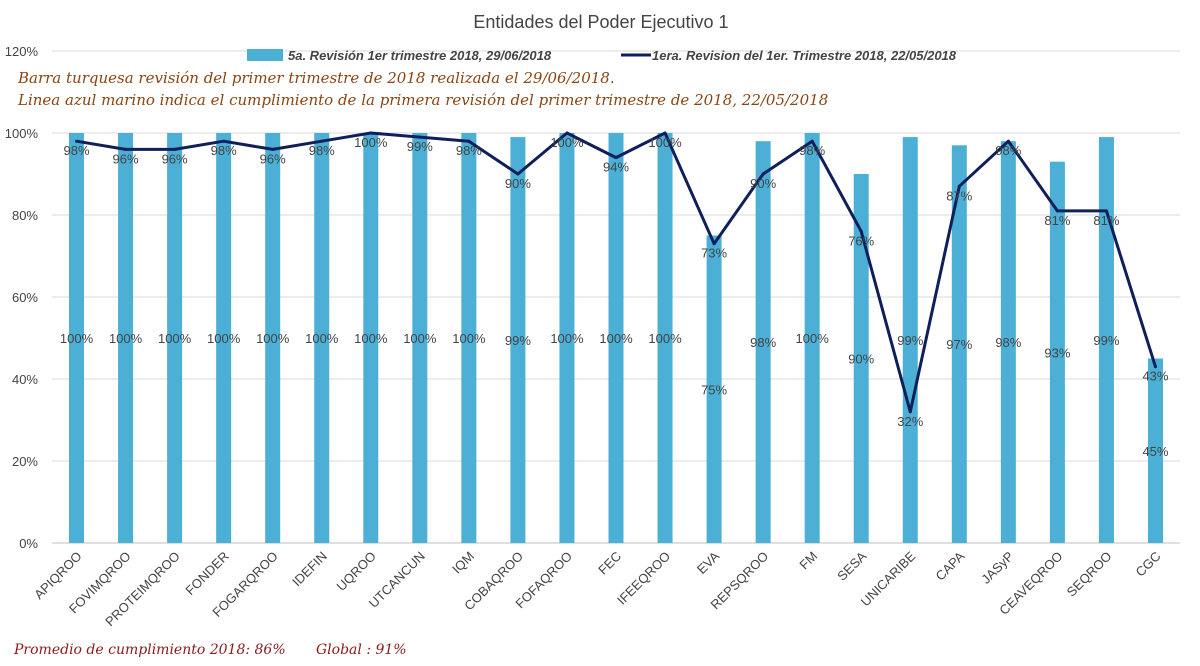 The height and width of the screenshot is (666, 1200). Describe the element at coordinates (600, 22) in the screenshot. I see `chart-title: Entidades del Poder Ejecutivo 1` at that location.